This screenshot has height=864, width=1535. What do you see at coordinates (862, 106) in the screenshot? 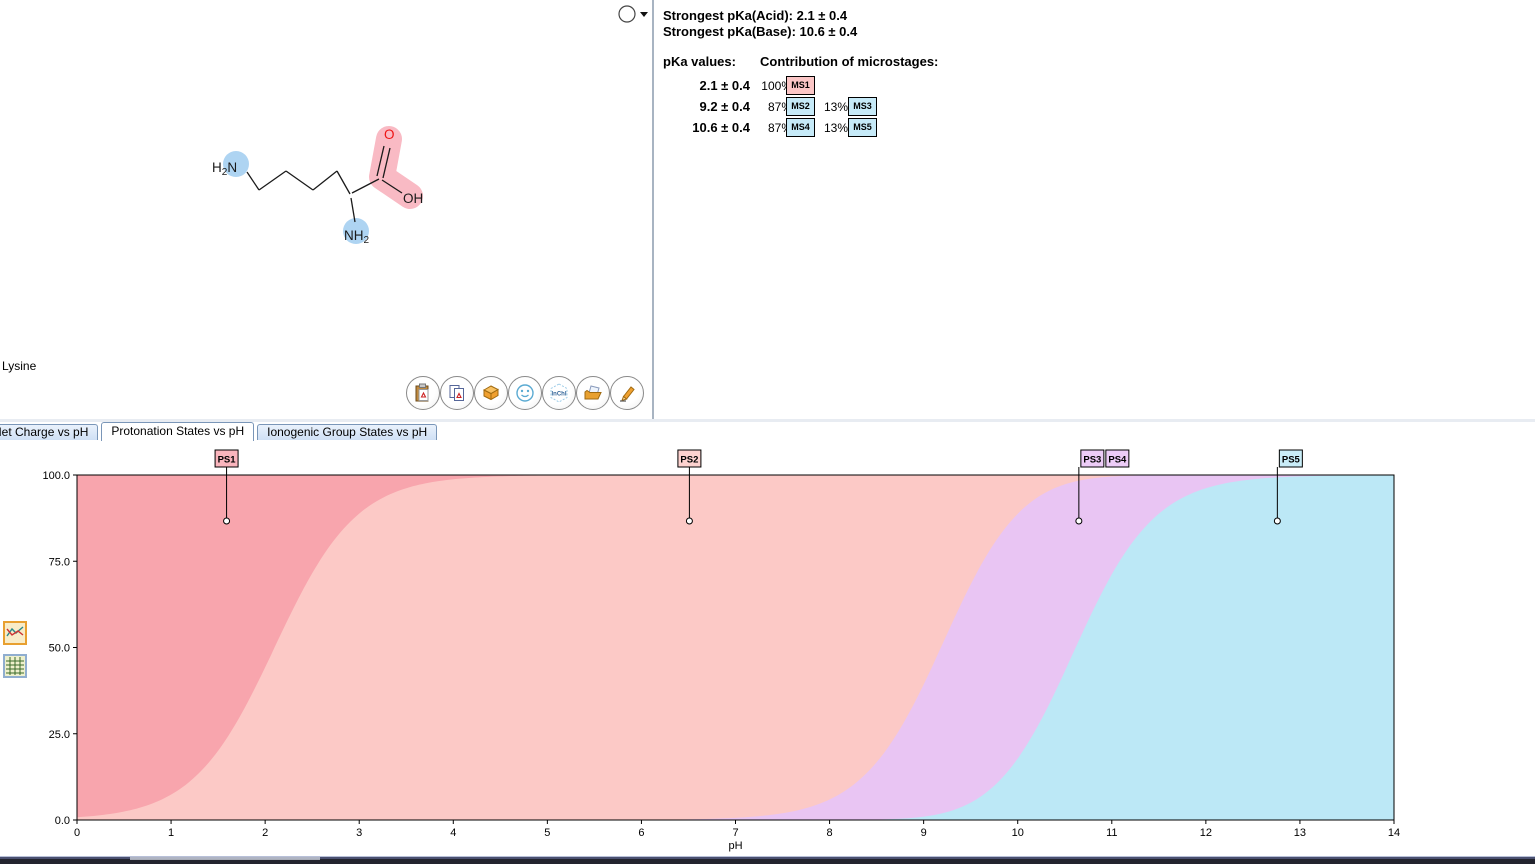
I see `microstate-chip-ms3: MS3` at bounding box center [862, 106].